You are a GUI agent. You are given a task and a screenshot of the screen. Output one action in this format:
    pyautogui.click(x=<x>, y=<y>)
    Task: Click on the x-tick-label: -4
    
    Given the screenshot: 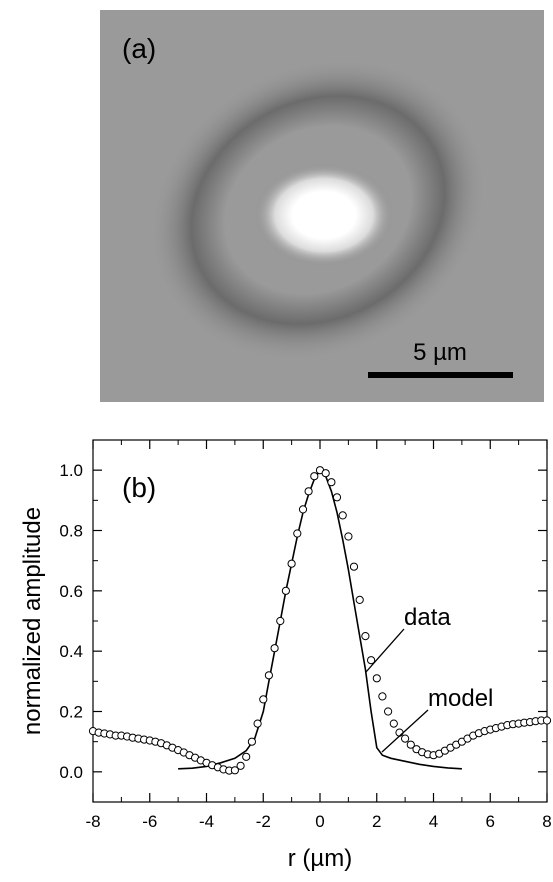 What is the action you would take?
    pyautogui.click(x=206, y=821)
    